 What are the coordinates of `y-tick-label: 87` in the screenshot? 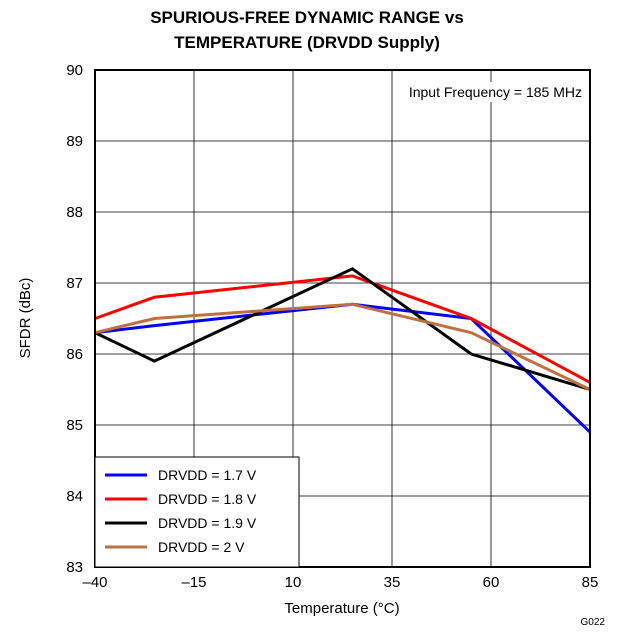 It's located at (74, 283).